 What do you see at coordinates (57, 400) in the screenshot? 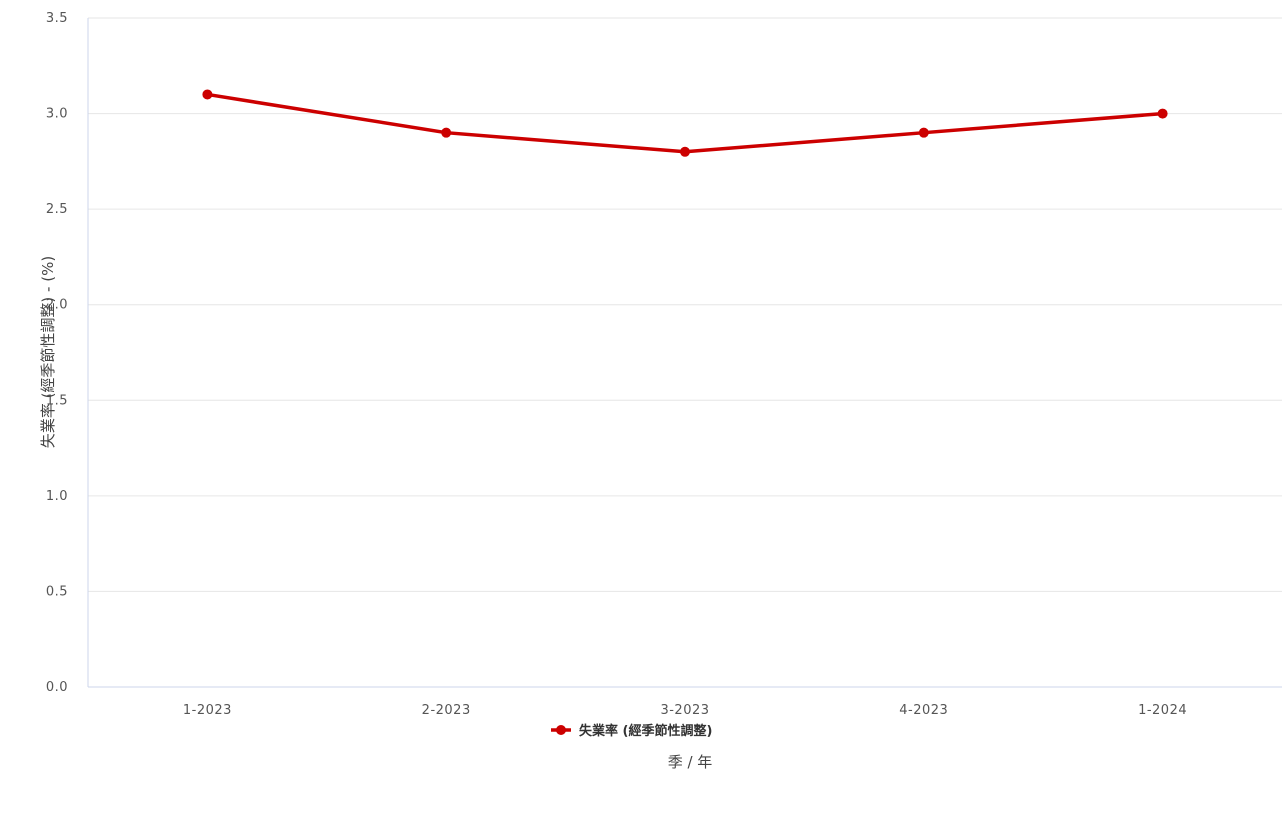
I see `y-tick-label: 1.5` at bounding box center [57, 400].